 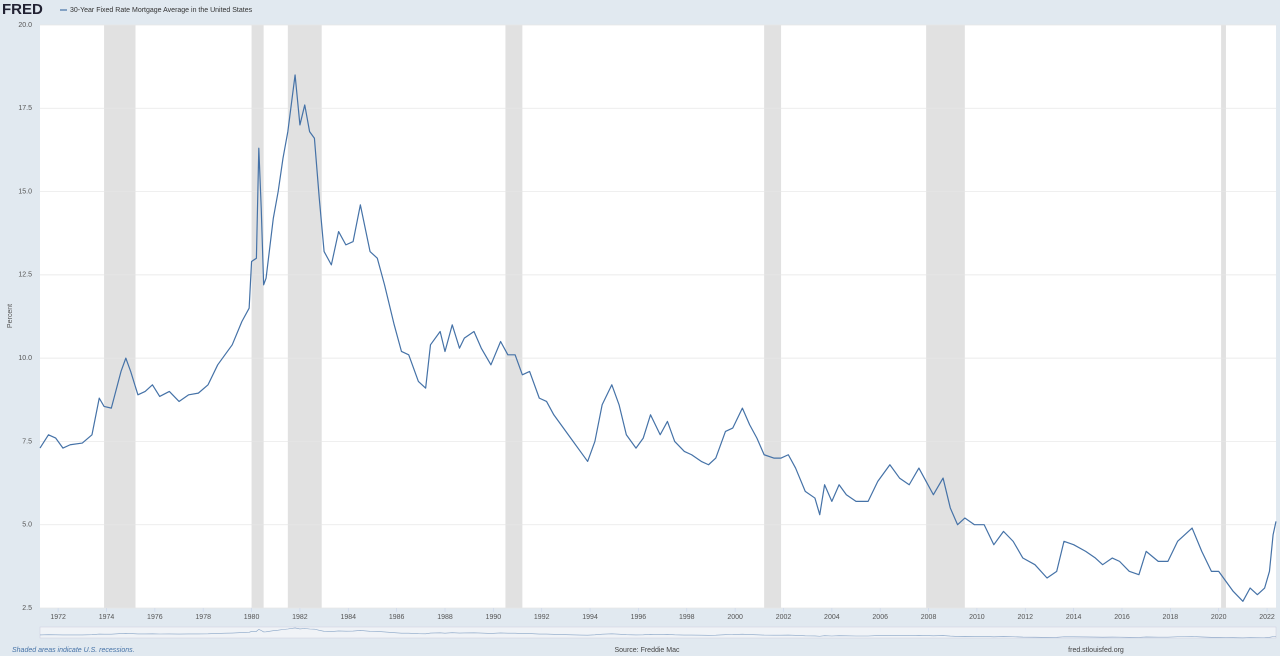 What do you see at coordinates (1171, 617) in the screenshot?
I see `x-tick-label: 2018` at bounding box center [1171, 617].